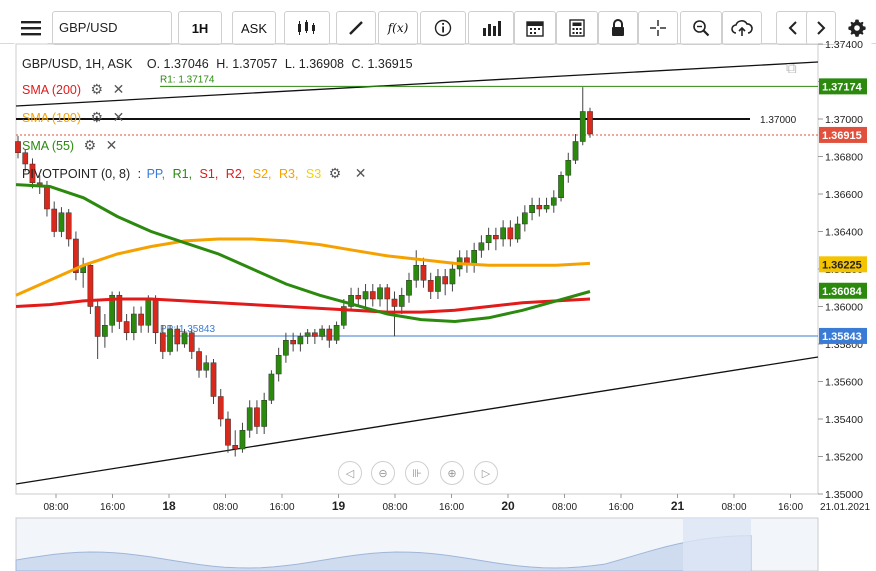 This screenshot has height=571, width=876. Describe the element at coordinates (398, 28) in the screenshot. I see `formula-button: f(x)` at that location.